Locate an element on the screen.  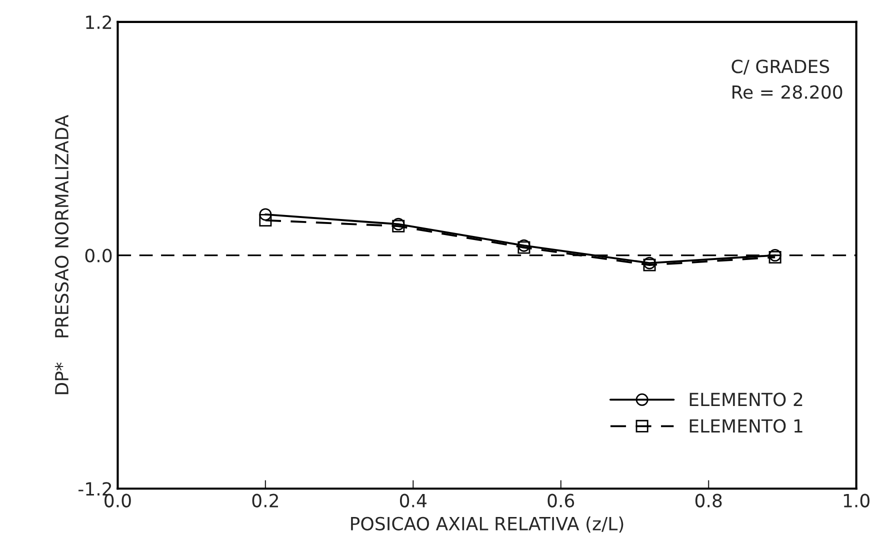
x-tick-label: 0.6 is located at coordinates (561, 501).